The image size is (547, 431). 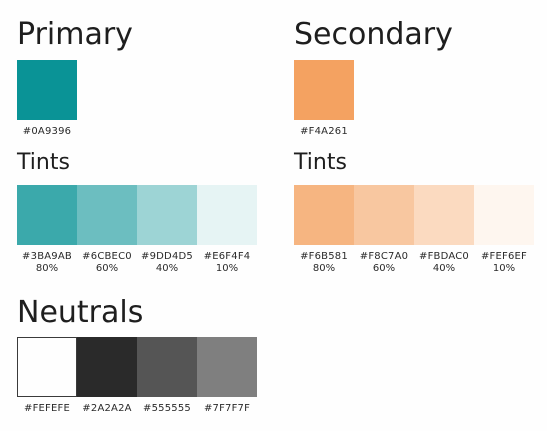 I want to click on secondary-tint-swatch: #FBDAC0 40%, so click(x=444, y=229).